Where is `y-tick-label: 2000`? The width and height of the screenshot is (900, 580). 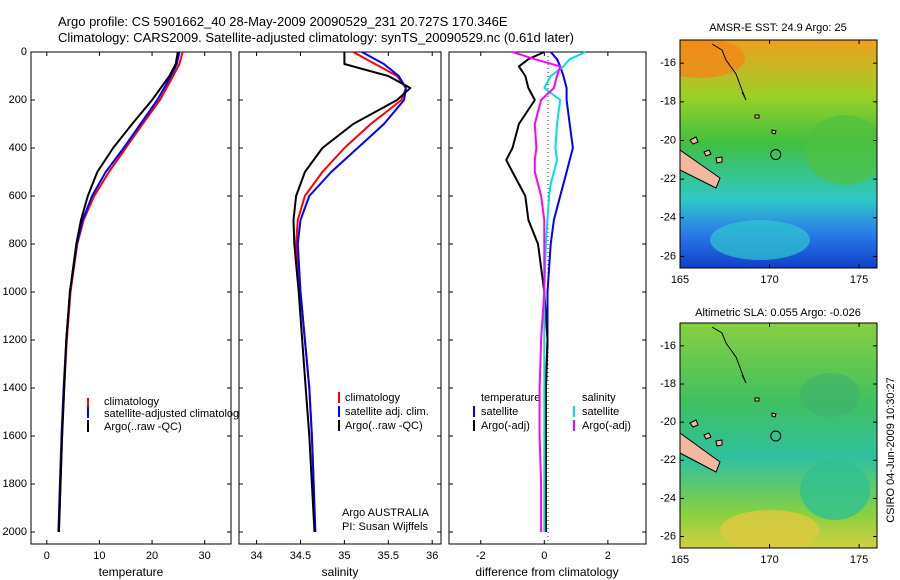 y-tick-label: 2000 is located at coordinates (15, 532).